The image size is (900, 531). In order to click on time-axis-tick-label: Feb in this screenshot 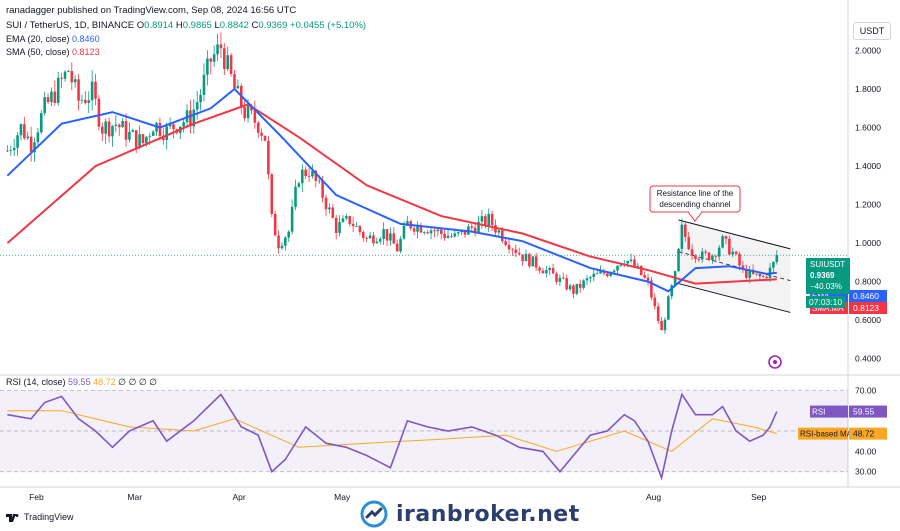, I will do `click(36, 497)`.